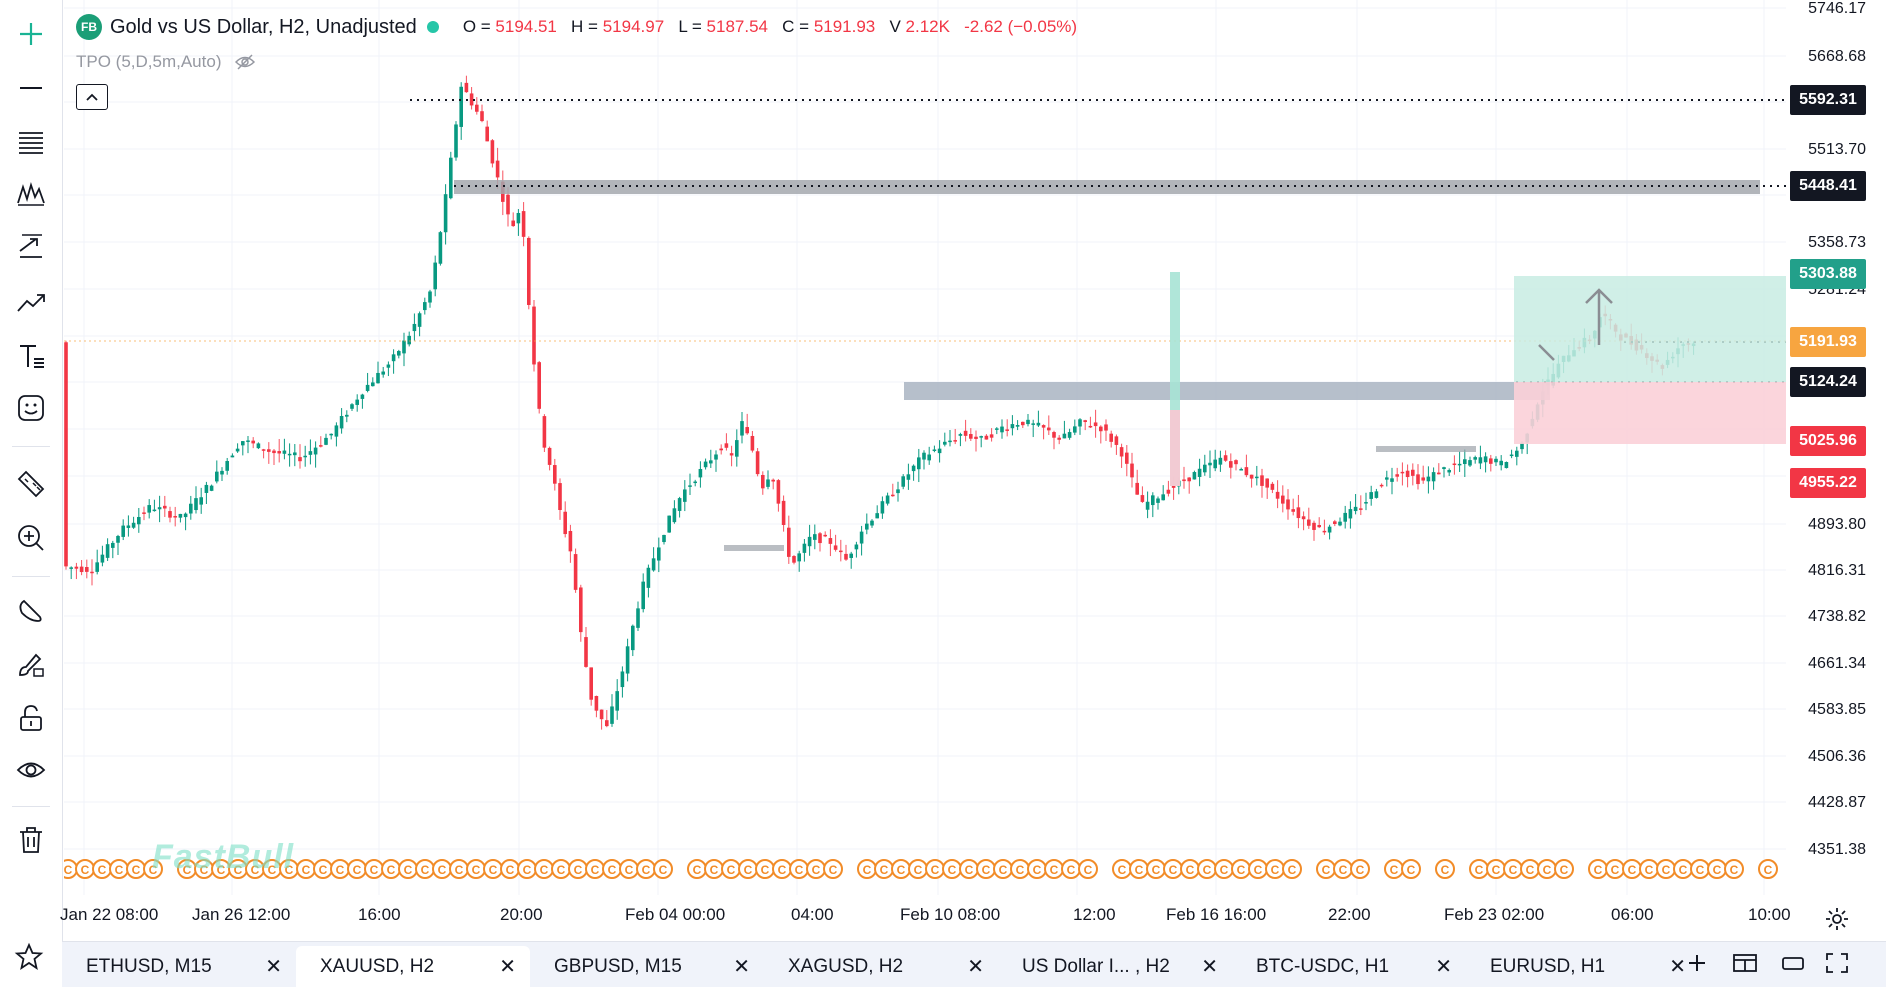  Describe the element at coordinates (31, 959) in the screenshot. I see `star-icon` at that location.